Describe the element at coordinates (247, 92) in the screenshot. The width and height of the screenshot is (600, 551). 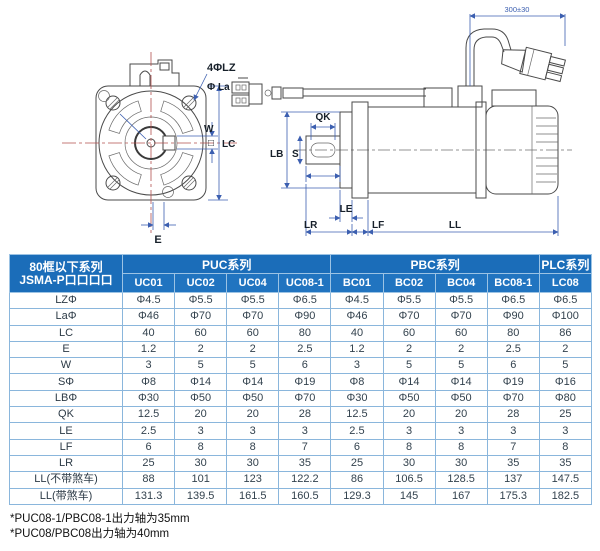
I see `encoder-connector` at that location.